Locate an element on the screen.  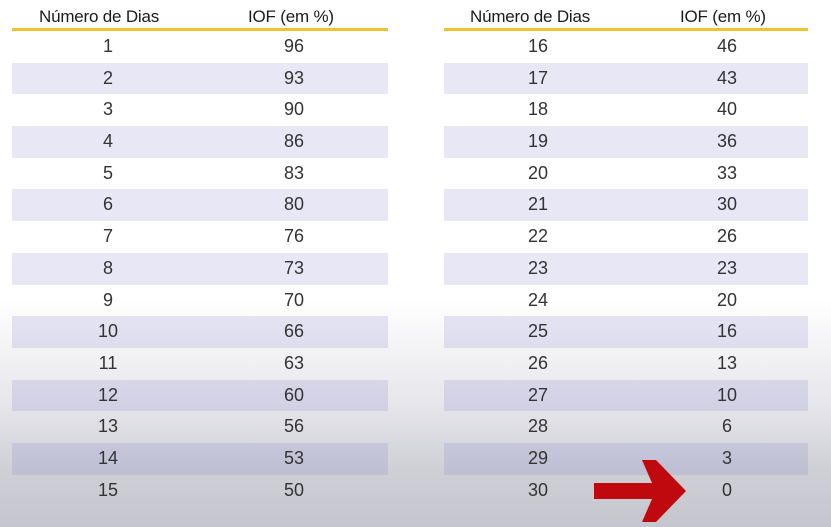
table-row: 8 73 is located at coordinates (200, 268).